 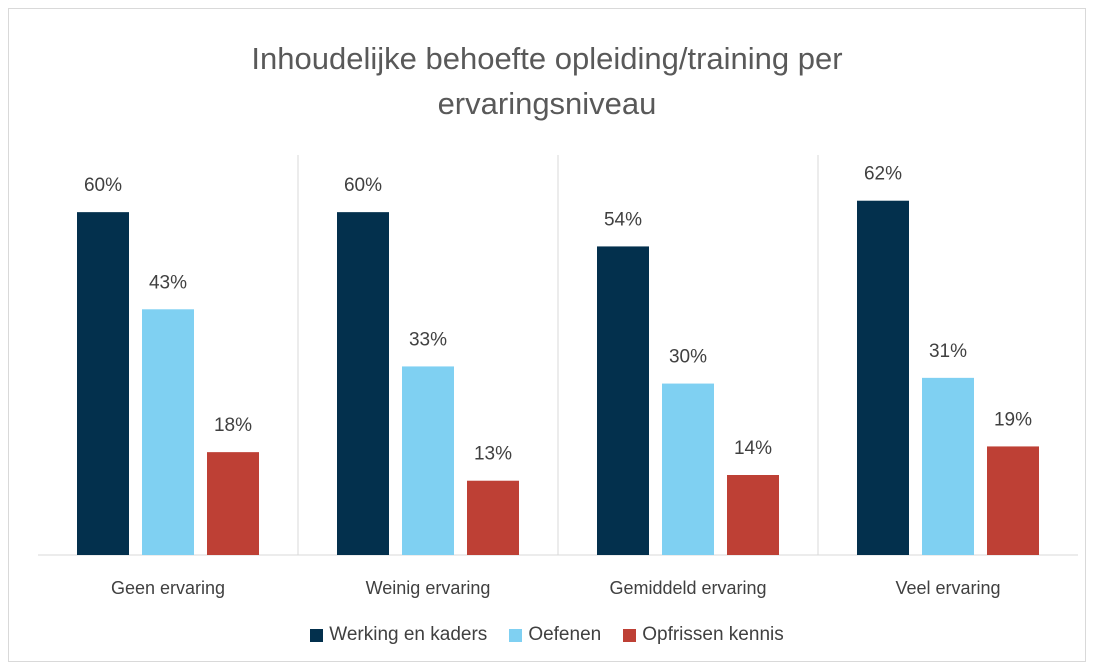 What do you see at coordinates (565, 634) in the screenshot?
I see `legend-label: Oefenen` at bounding box center [565, 634].